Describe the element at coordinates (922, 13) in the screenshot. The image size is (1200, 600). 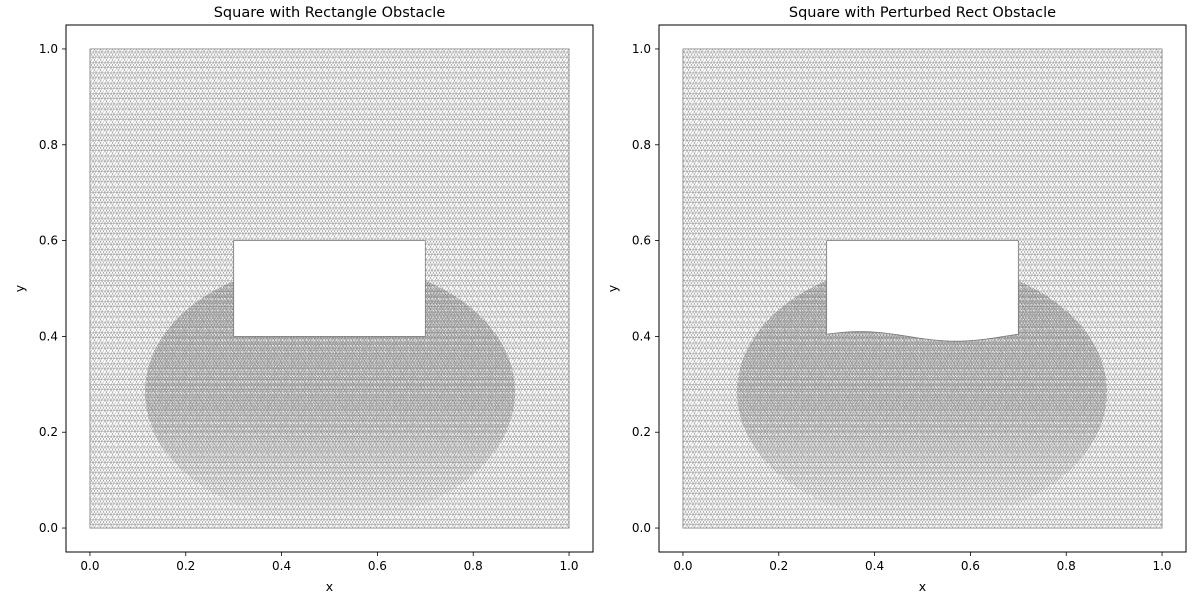
I see `chart-title: Square with Perturbed Rect Obstacle` at that location.